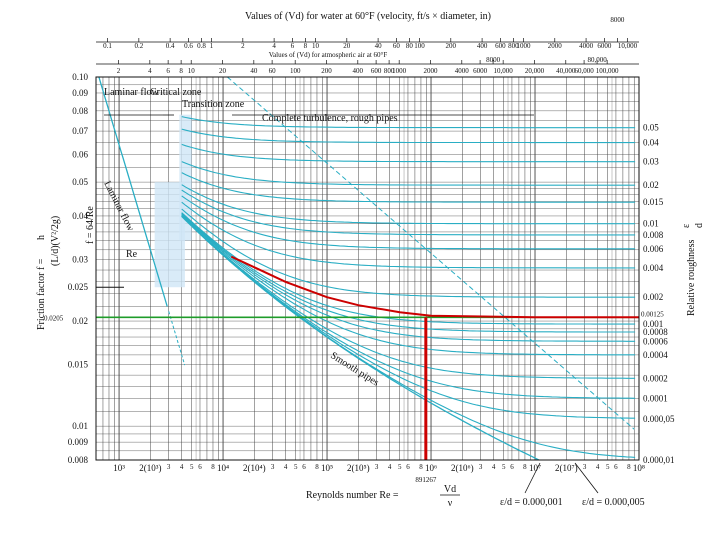  I want to click on top-axis-air-label: 8, so click(181, 71).